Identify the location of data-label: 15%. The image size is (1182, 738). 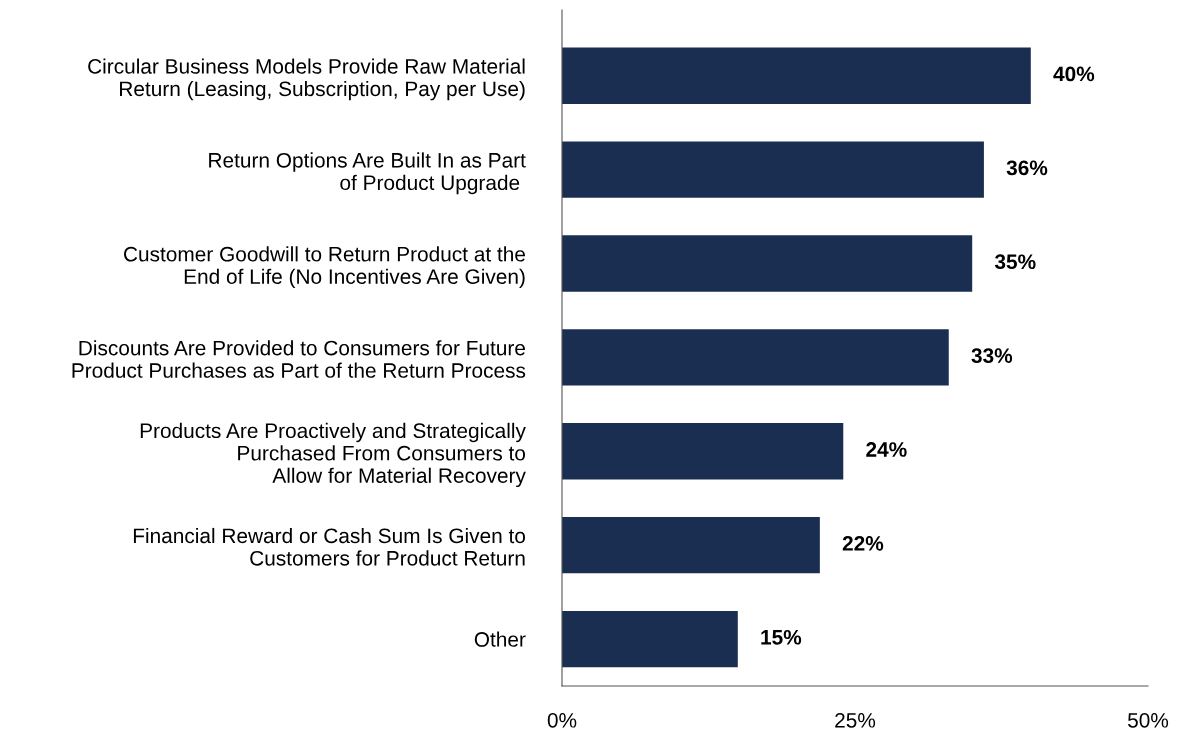
(781, 637).